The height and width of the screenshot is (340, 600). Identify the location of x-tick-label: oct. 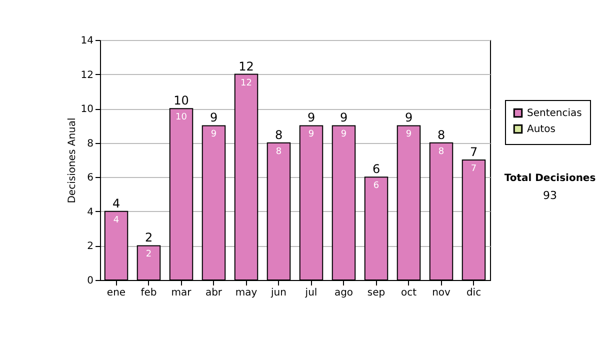
(408, 293).